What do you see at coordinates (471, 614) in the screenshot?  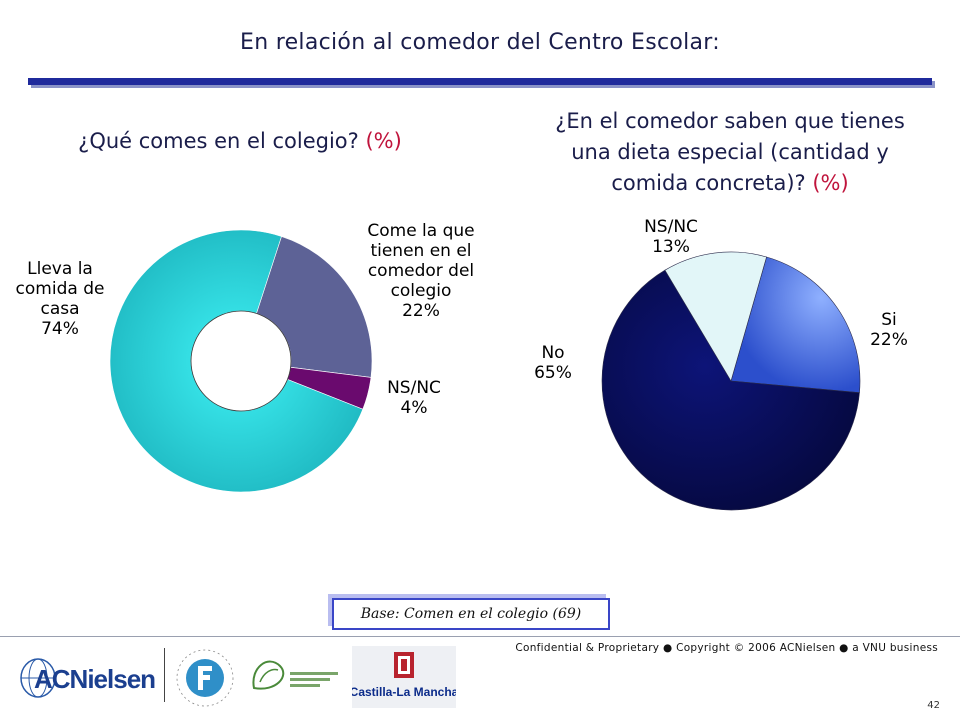 I see `base-note: Base: Comen en el colegio (69)` at bounding box center [471, 614].